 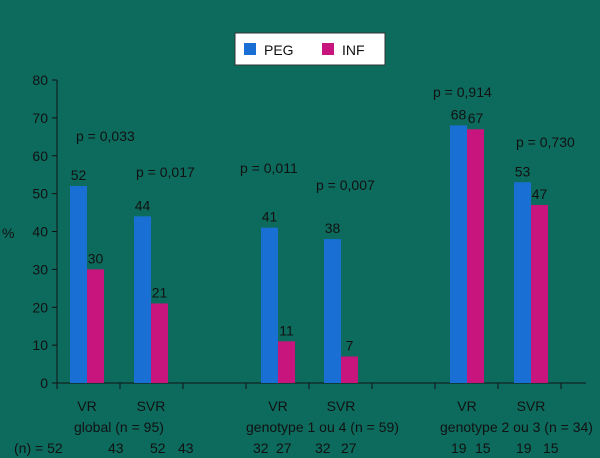 What do you see at coordinates (143, 205) in the screenshot?
I see `bar-value-label: 44` at bounding box center [143, 205].